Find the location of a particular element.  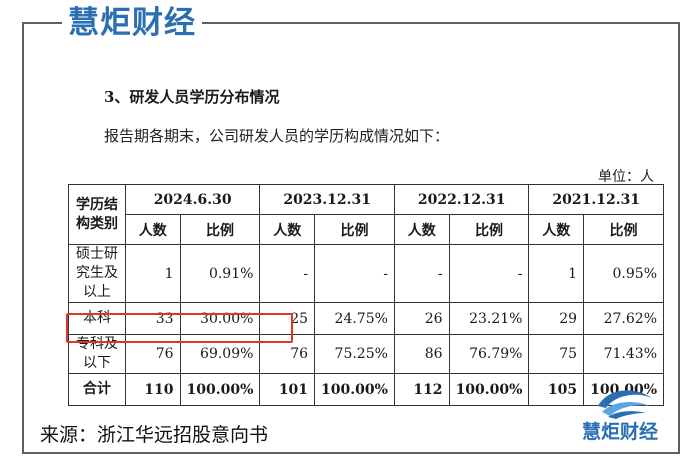

table-row: 硕士研究生及以上 1 0.91% - - - - 1 0.95% is located at coordinates (366, 273).